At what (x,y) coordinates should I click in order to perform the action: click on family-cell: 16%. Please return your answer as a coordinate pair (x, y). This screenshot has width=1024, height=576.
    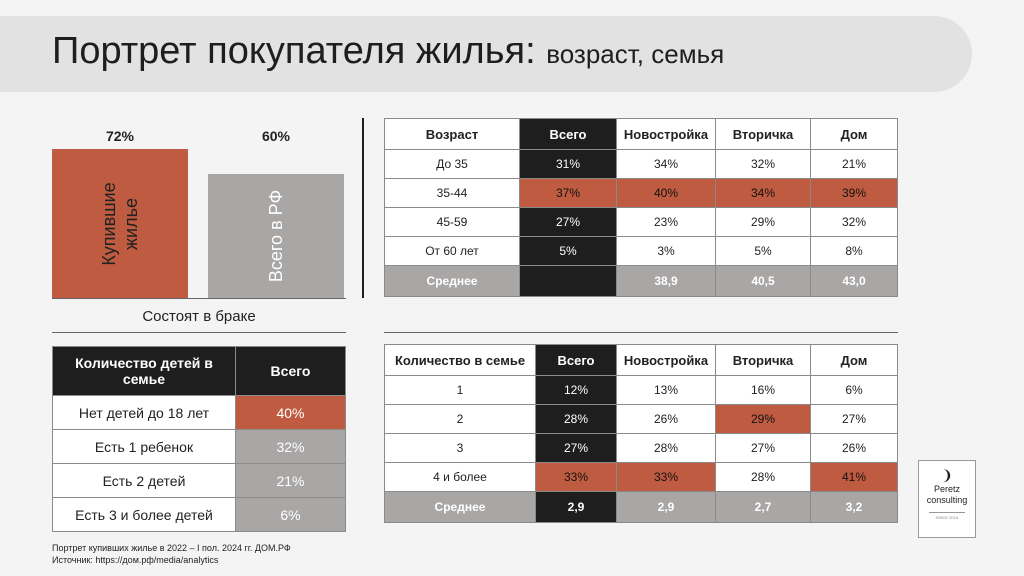
    Looking at the image, I should click on (763, 390).